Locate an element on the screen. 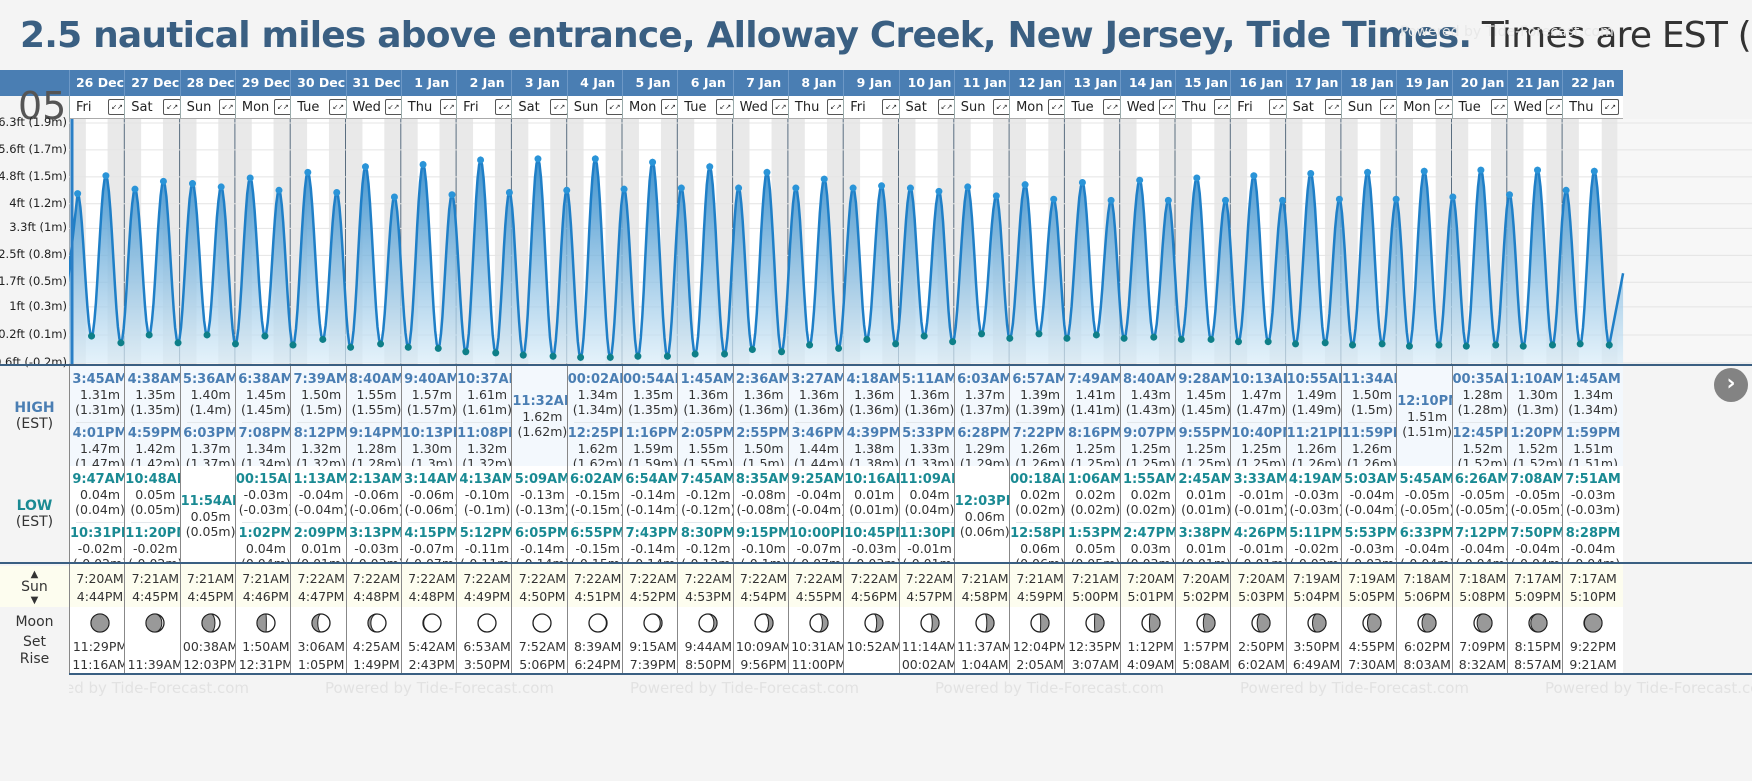 The height and width of the screenshot is (781, 1752). tide-height-alt: (1.62m) is located at coordinates (542, 431).